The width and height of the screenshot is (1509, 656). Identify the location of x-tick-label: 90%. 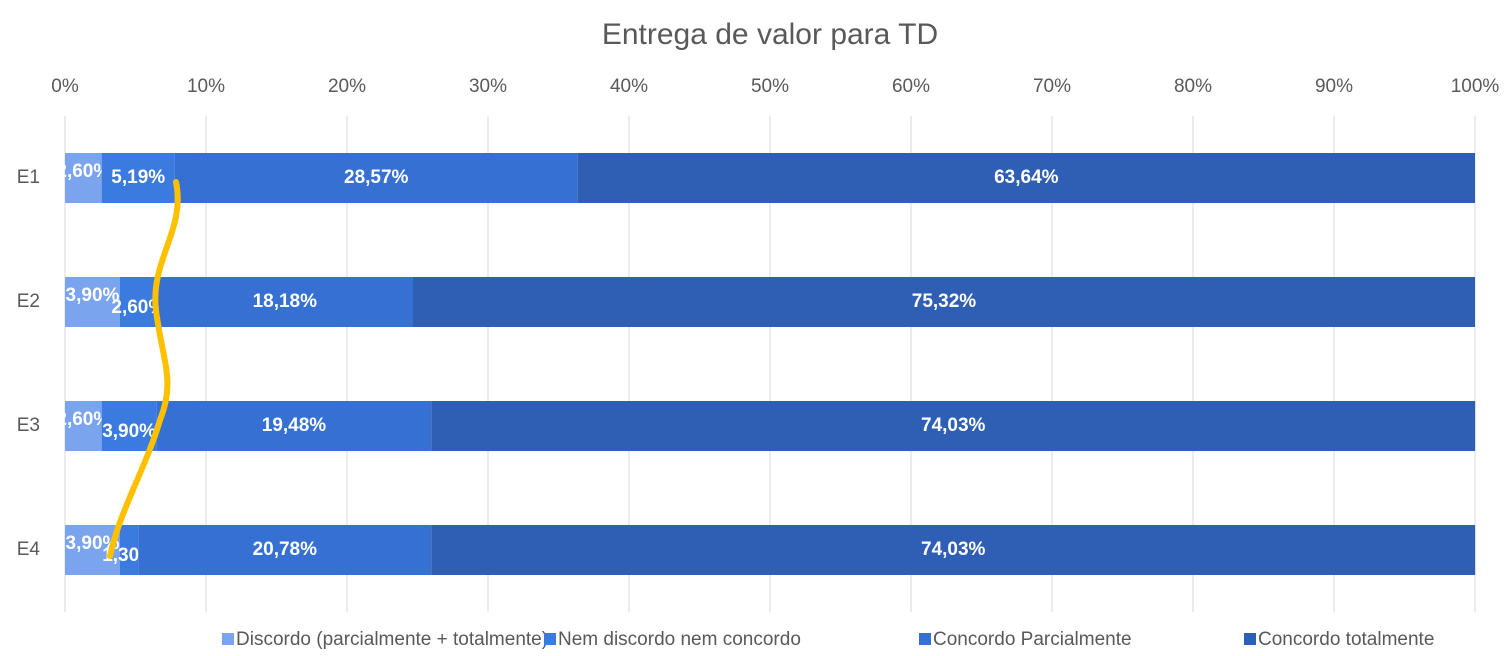
(1334, 86).